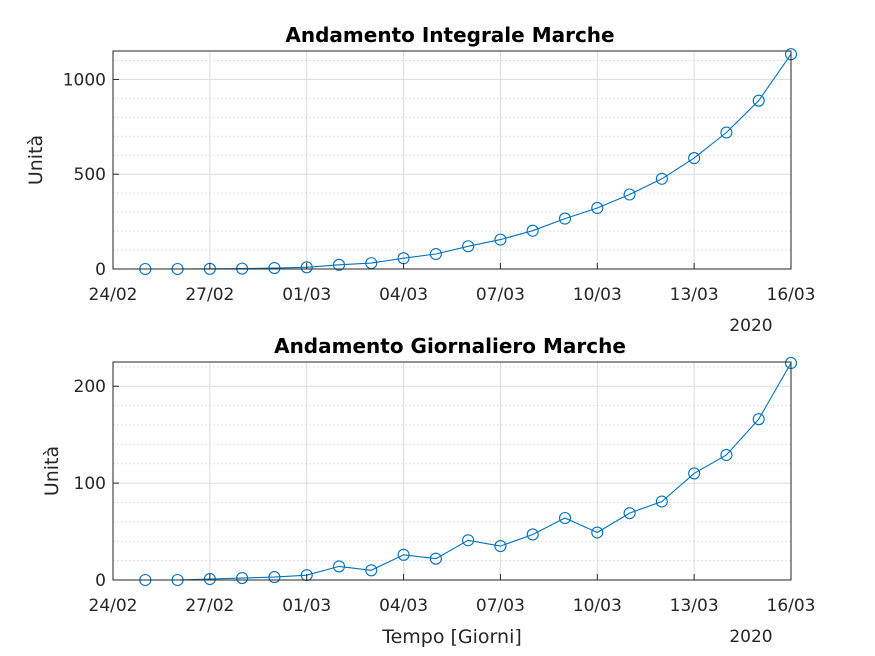  I want to click on y-tick-label: 100, so click(90, 484).